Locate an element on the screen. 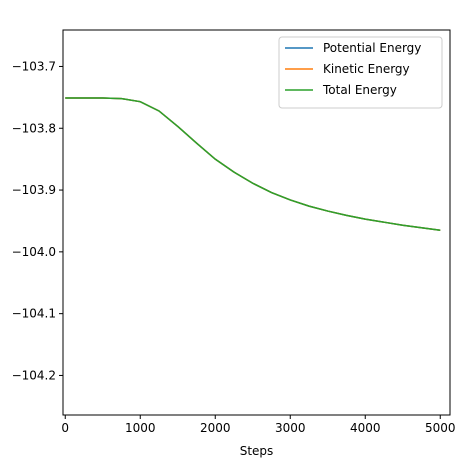  y-tick-label: −103.8 is located at coordinates (34, 128).